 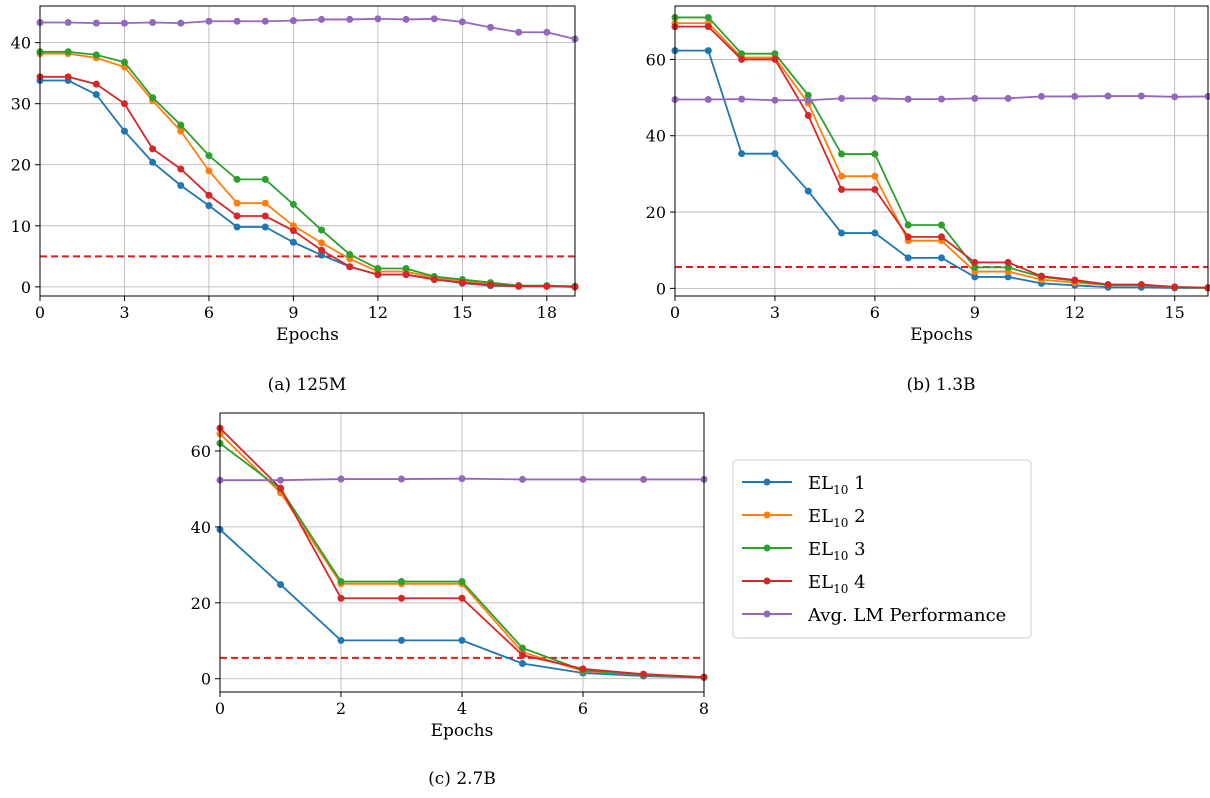 What do you see at coordinates (941, 335) in the screenshot?
I see `p1-xaxis-label: Epochs` at bounding box center [941, 335].